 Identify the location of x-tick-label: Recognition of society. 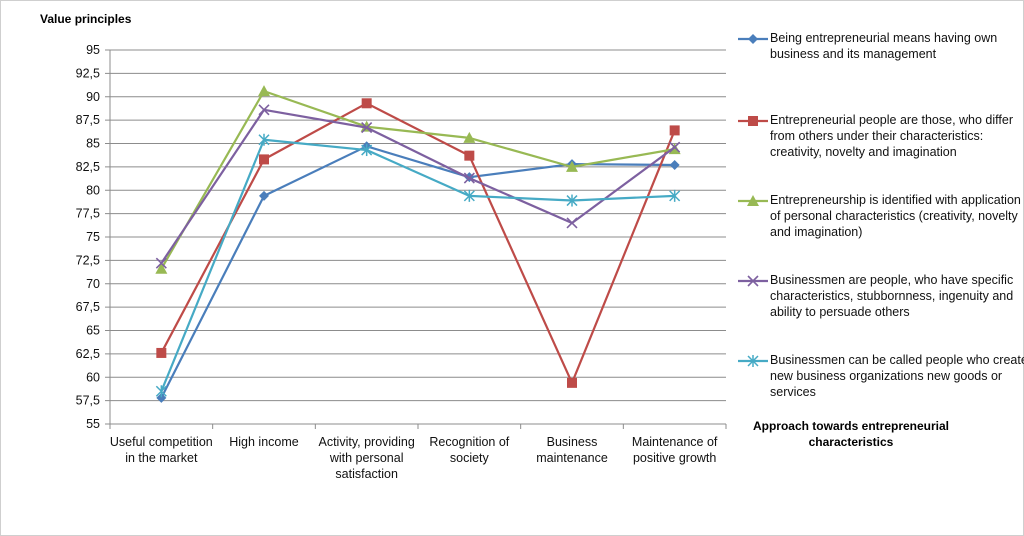
(469, 450).